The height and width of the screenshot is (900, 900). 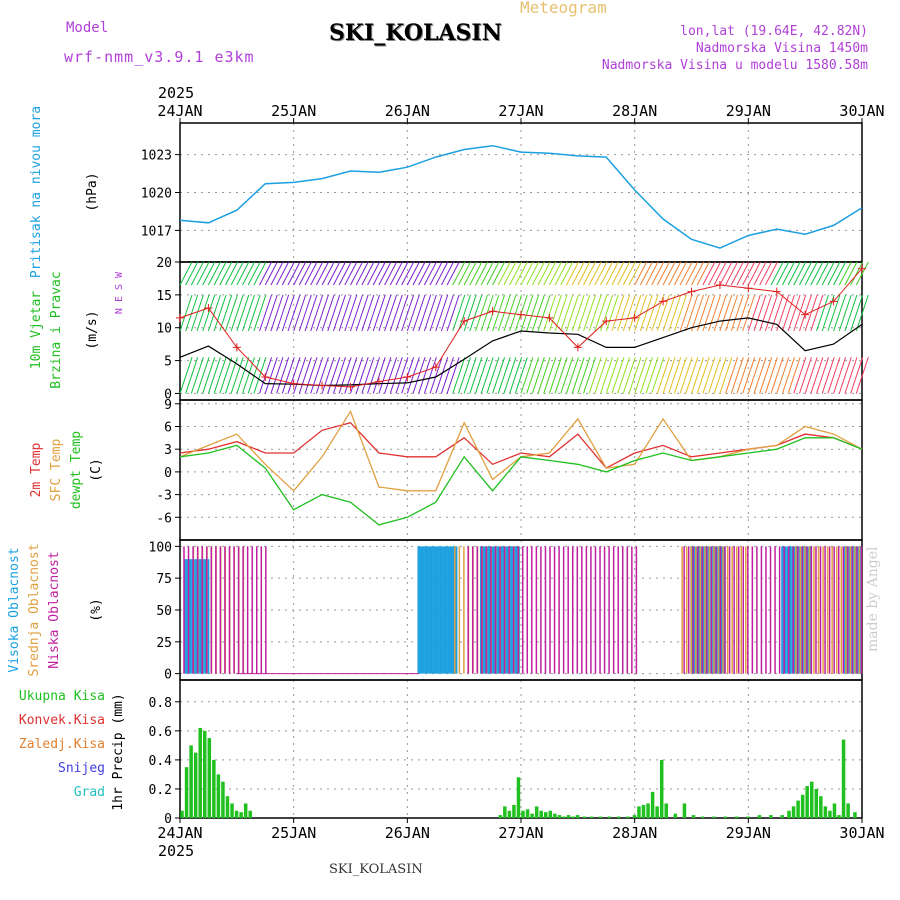 I want to click on pressure-panel-frame, so click(x=521, y=192).